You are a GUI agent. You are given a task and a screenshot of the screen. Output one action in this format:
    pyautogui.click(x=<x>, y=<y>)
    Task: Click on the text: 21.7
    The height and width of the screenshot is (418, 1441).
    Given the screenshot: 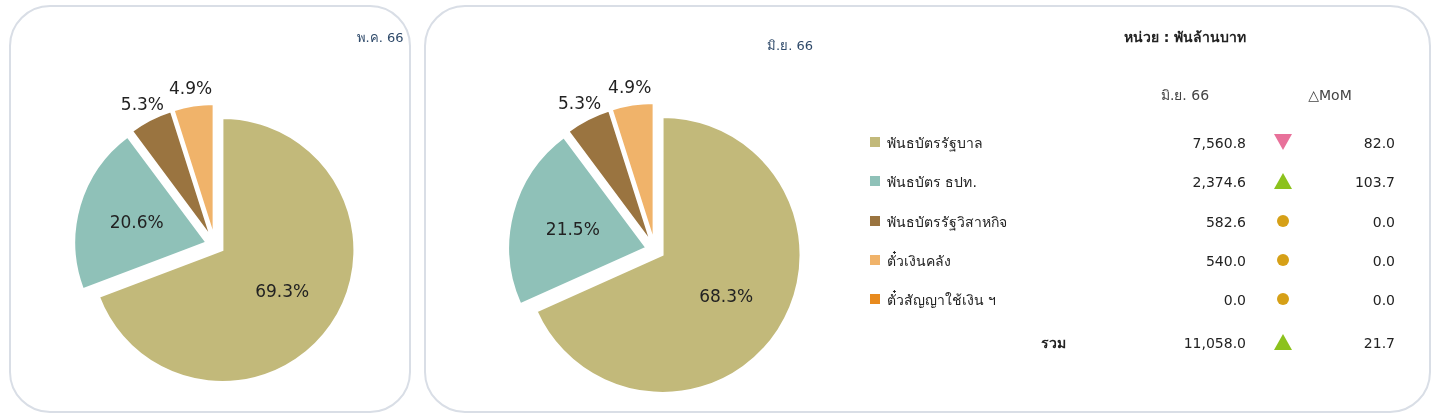 What is the action you would take?
    pyautogui.click(x=1379, y=343)
    